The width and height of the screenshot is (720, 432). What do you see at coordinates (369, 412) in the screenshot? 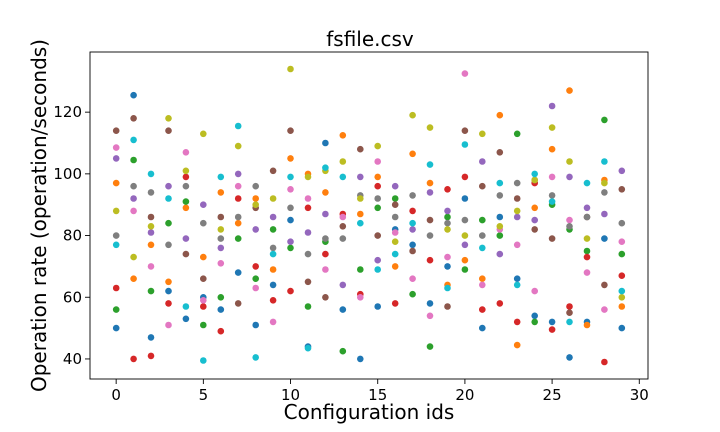
I see `x-axis-label: Configuration ids` at bounding box center [369, 412].